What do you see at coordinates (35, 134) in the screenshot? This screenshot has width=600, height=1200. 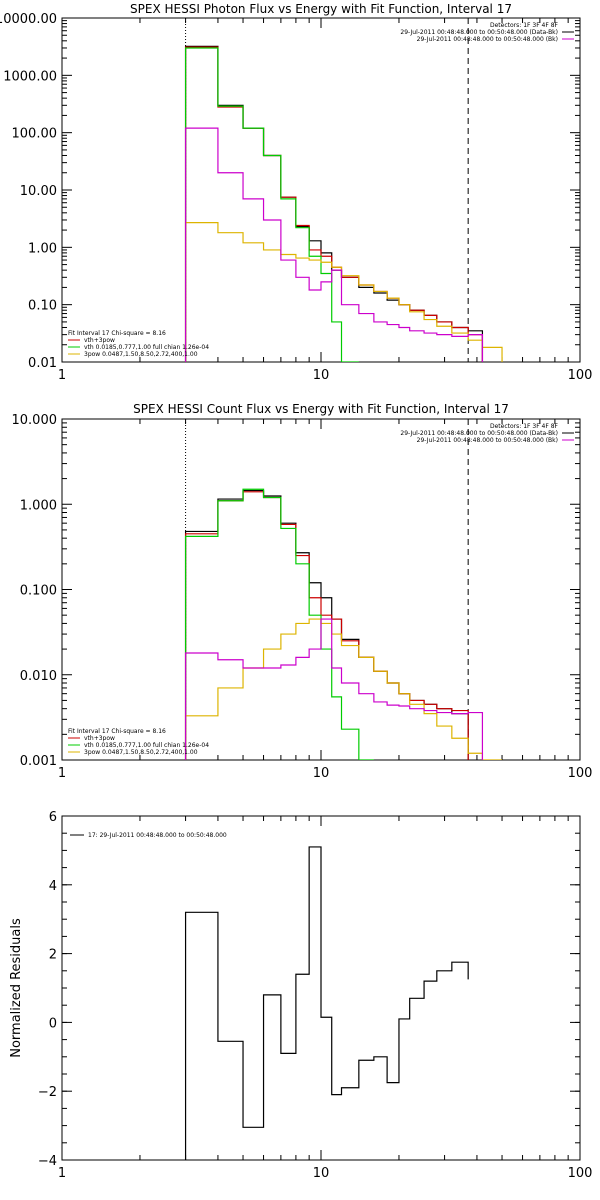 I see `y-tick-label: 100.00` at bounding box center [35, 134].